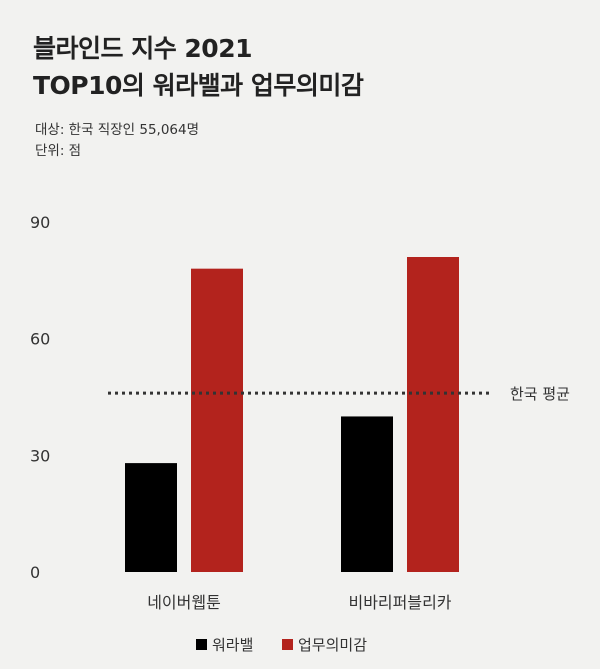 Image resolution: width=600 pixels, height=669 pixels. Describe the element at coordinates (540, 394) in the screenshot. I see `average-reference-label: 한국 평균` at that location.